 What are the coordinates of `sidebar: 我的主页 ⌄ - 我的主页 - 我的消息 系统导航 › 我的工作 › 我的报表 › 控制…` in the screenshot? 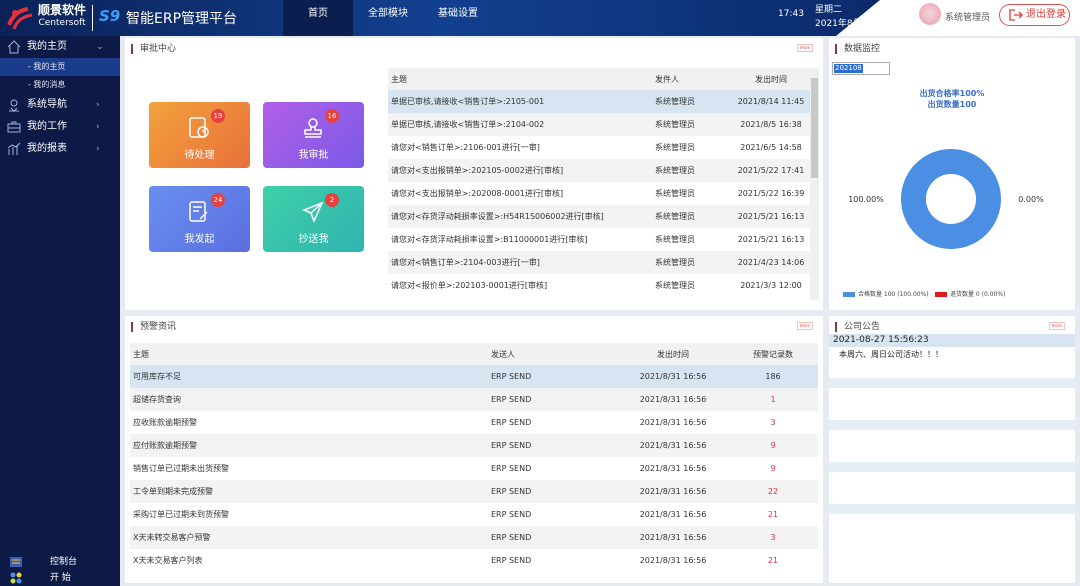 It's located at (60, 311).